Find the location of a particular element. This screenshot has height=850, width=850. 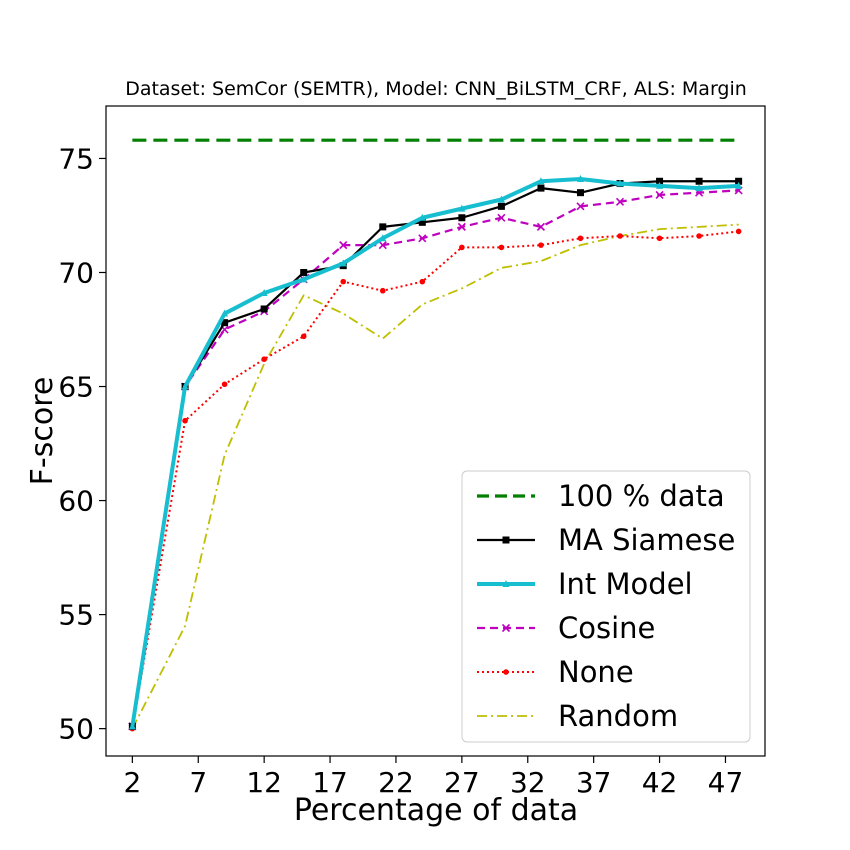

x-tick-label: 7 is located at coordinates (198, 782).